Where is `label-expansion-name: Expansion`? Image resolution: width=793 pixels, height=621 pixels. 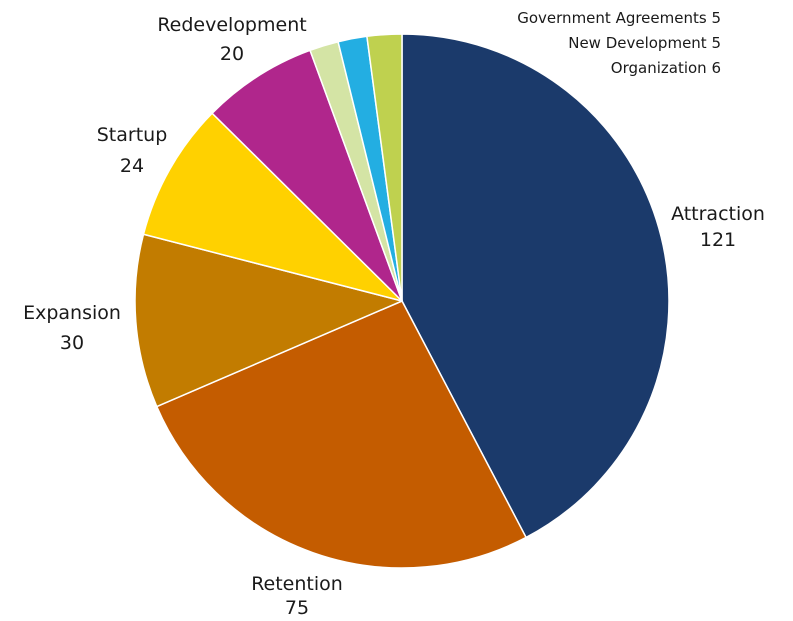 label-expansion-name: Expansion is located at coordinates (72, 313).